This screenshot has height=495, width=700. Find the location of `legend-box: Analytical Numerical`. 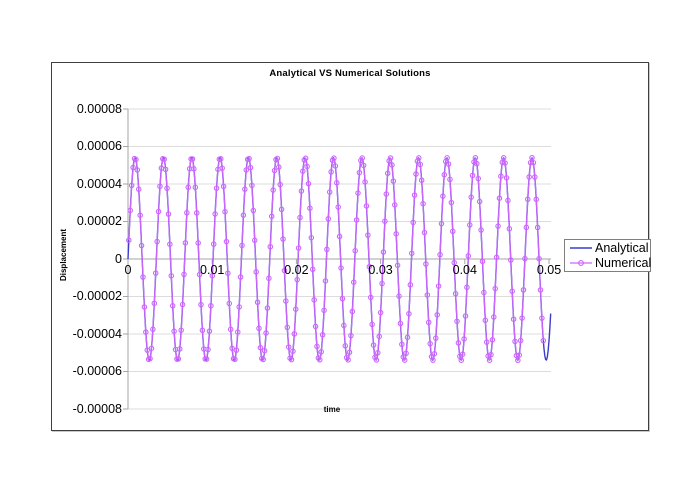

legend-box: Analytical Numerical is located at coordinates (607, 255).